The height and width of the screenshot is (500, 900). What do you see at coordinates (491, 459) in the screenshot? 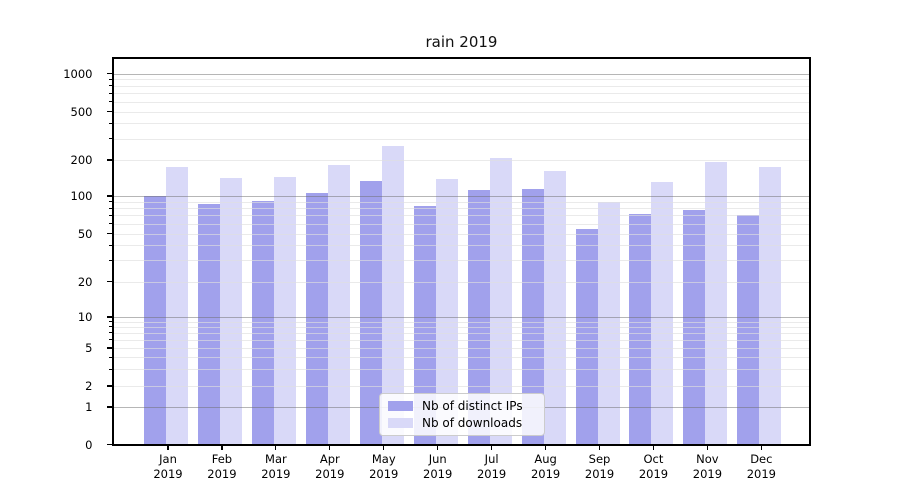
I see `x-axis-label-month: Jul` at bounding box center [491, 459].